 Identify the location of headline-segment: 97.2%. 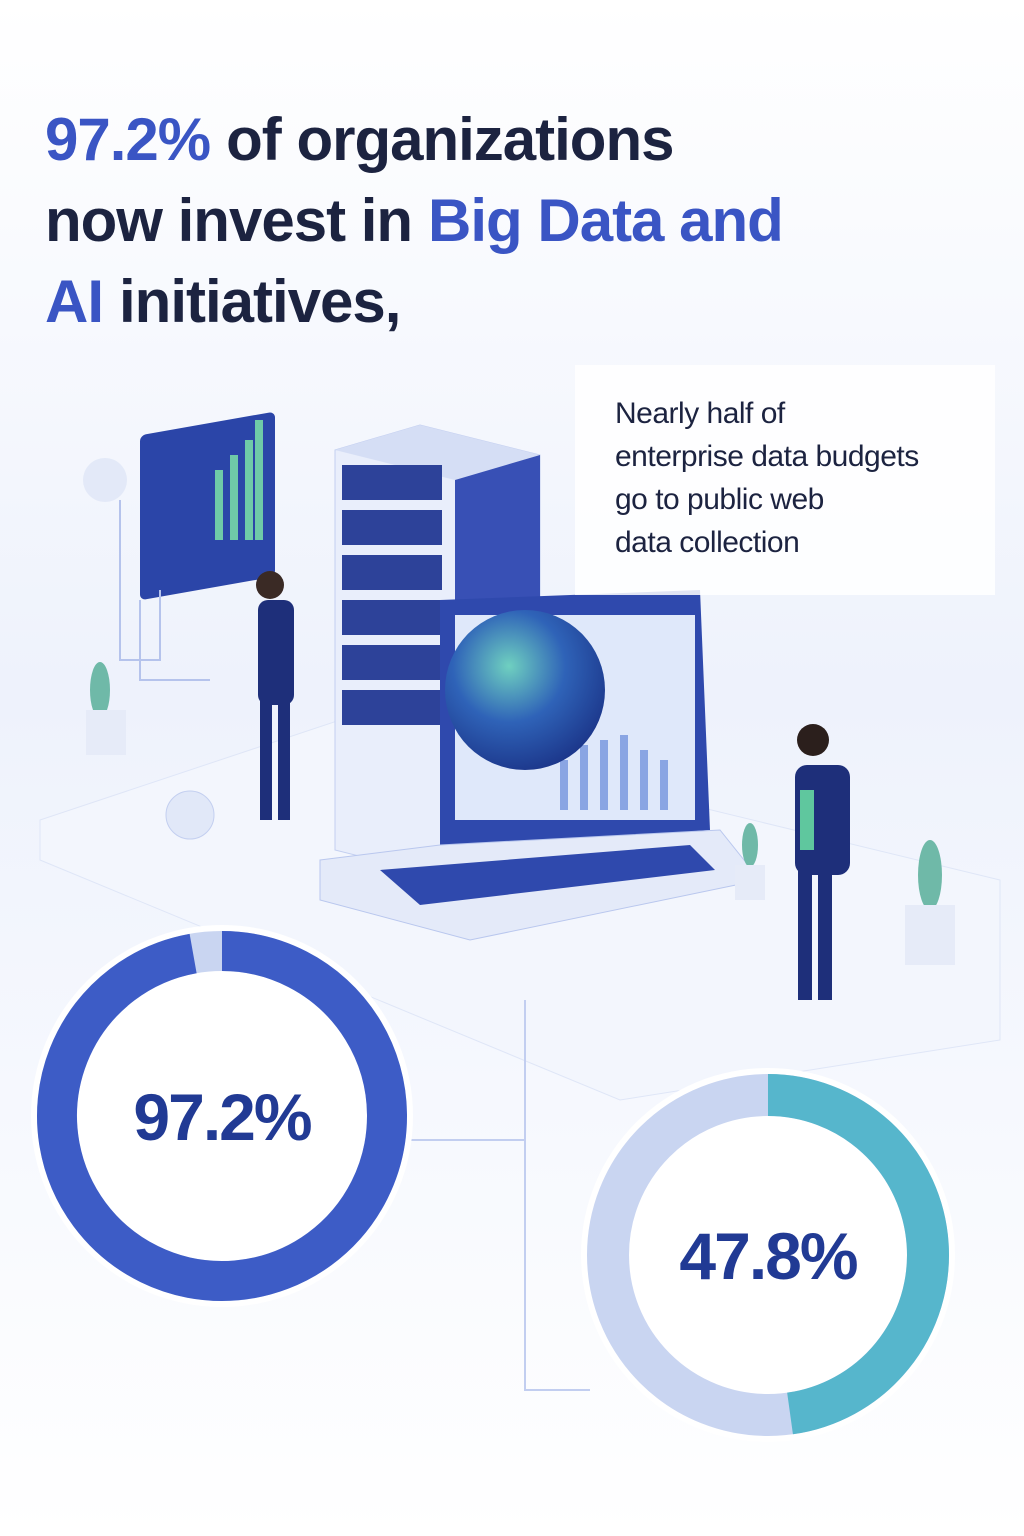
(127, 139).